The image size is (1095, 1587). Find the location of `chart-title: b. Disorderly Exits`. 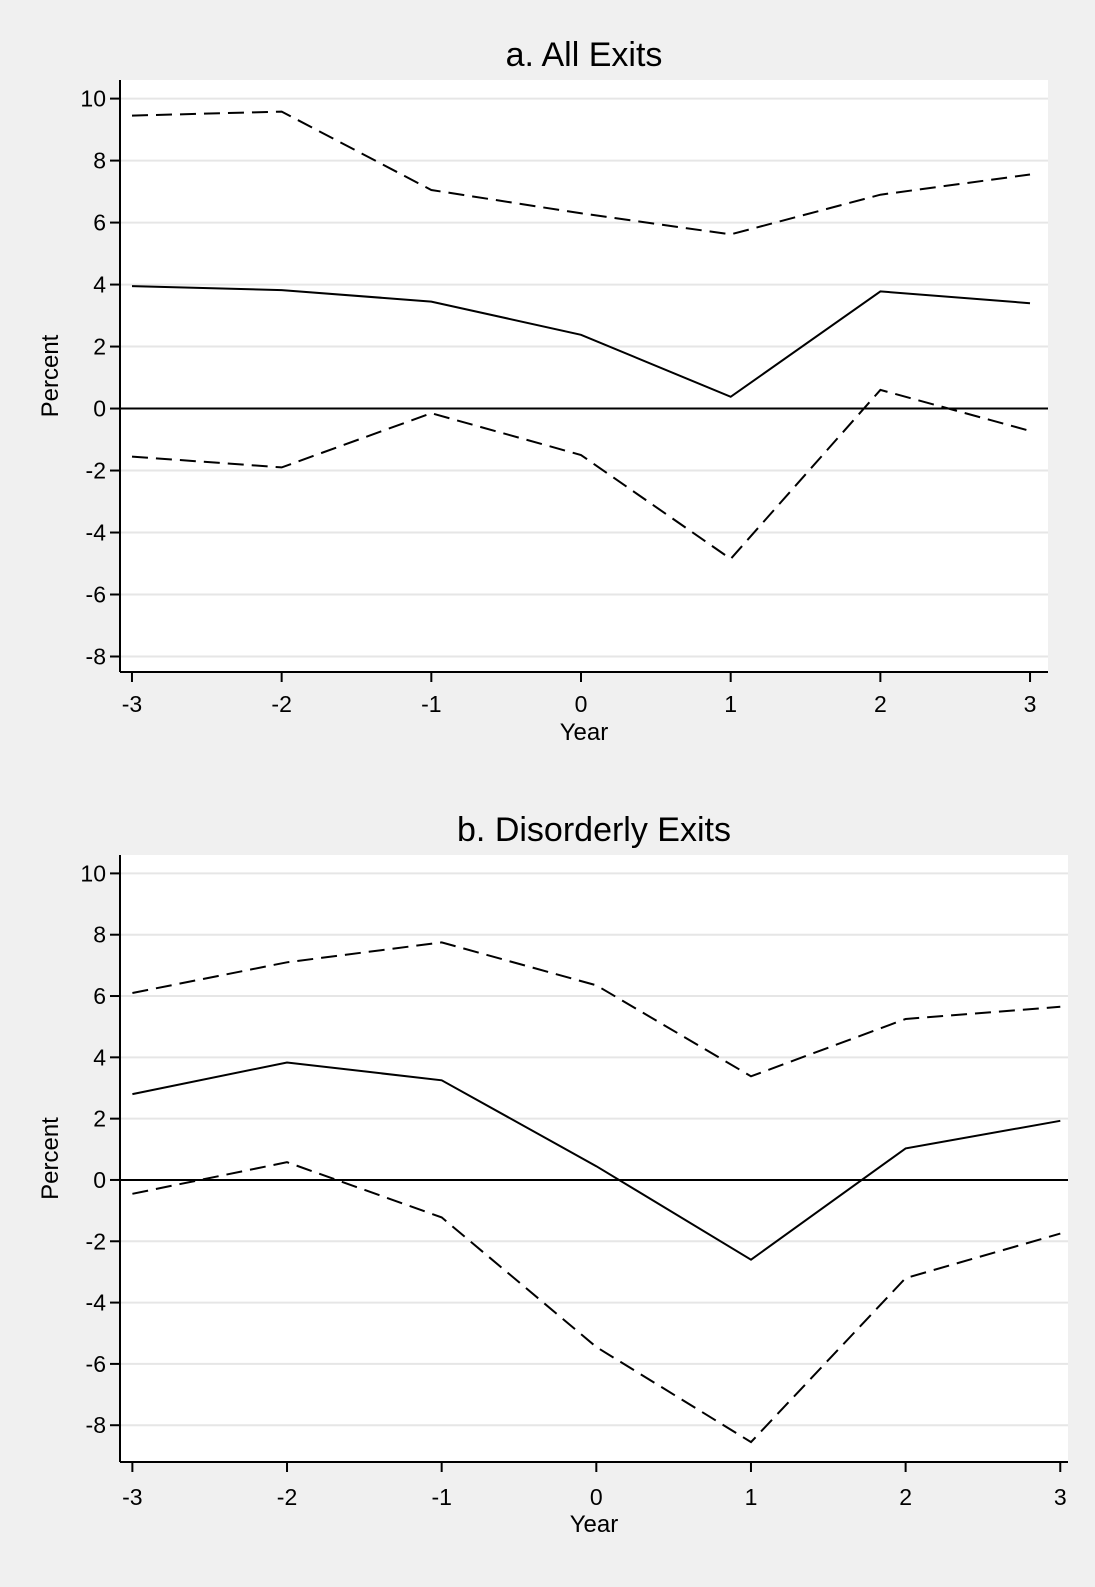

chart-title: b. Disorderly Exits is located at coordinates (594, 830).